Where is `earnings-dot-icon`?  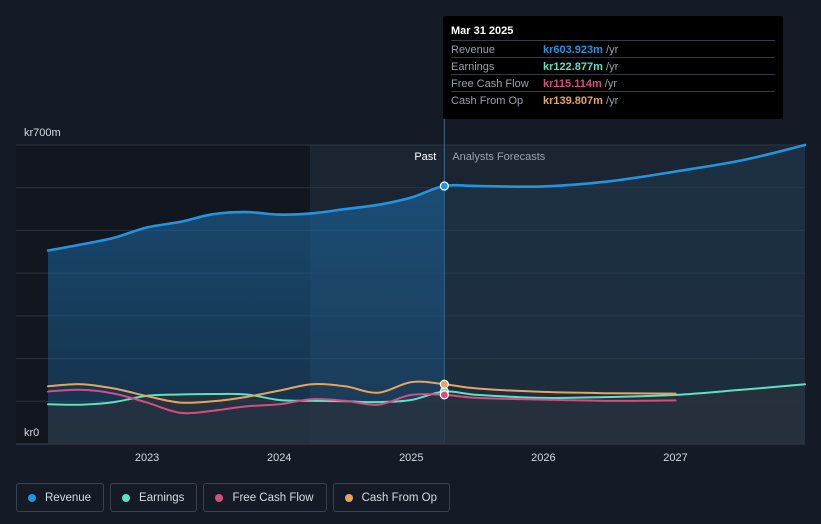 earnings-dot-icon is located at coordinates (126, 497).